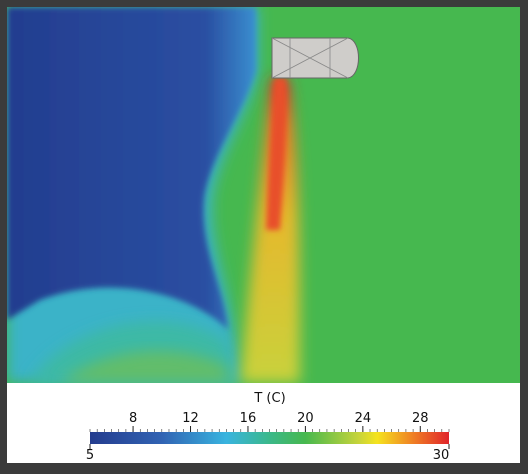 Image resolution: width=528 pixels, height=474 pixels. I want to click on tick-label: 12, so click(190, 418).